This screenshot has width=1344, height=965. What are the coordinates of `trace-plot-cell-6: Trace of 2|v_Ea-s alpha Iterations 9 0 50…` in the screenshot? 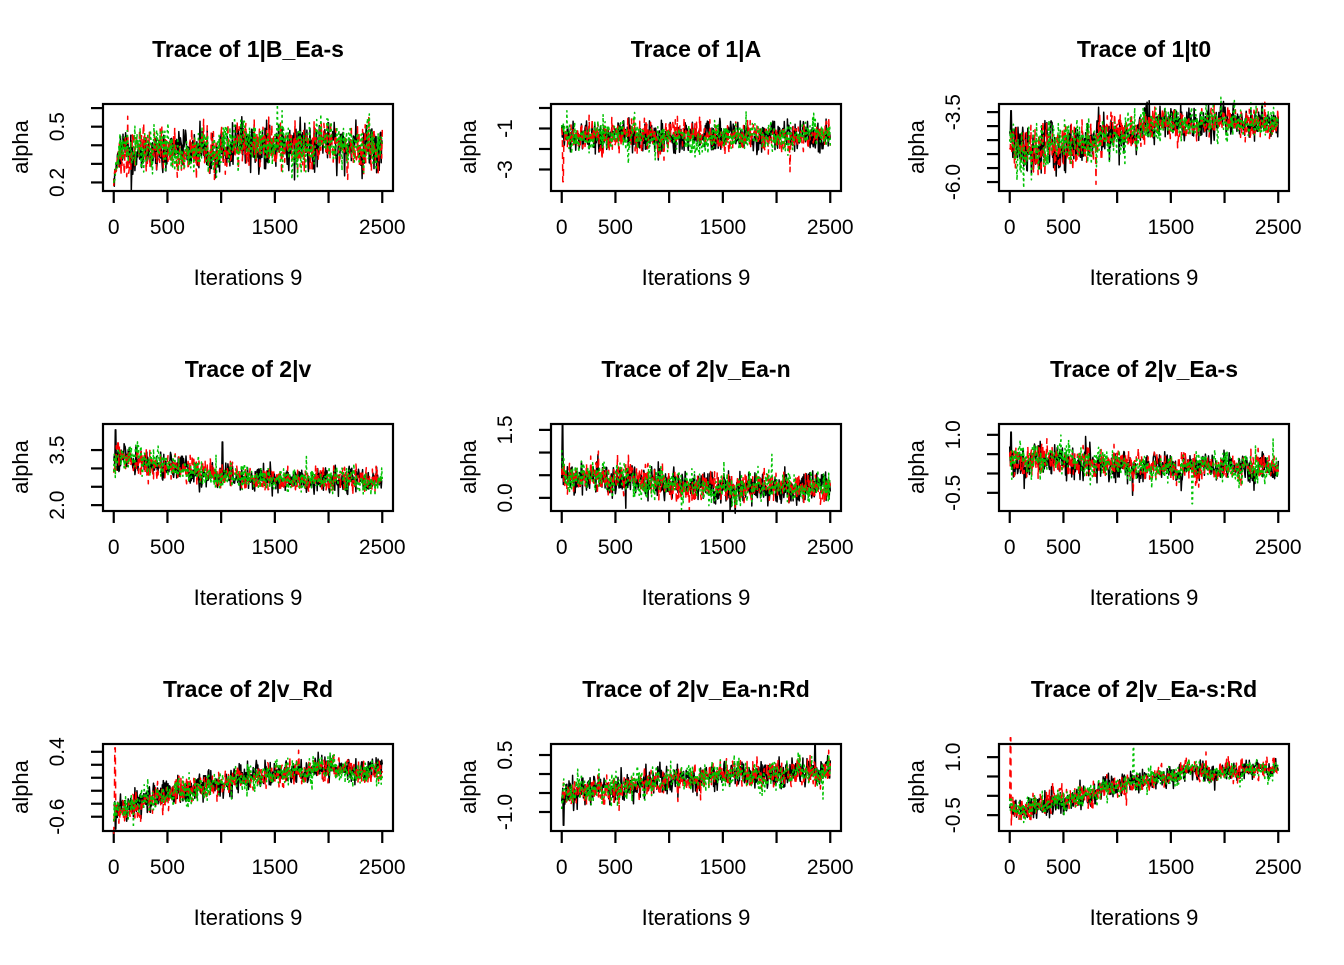 It's located at (1120, 480).